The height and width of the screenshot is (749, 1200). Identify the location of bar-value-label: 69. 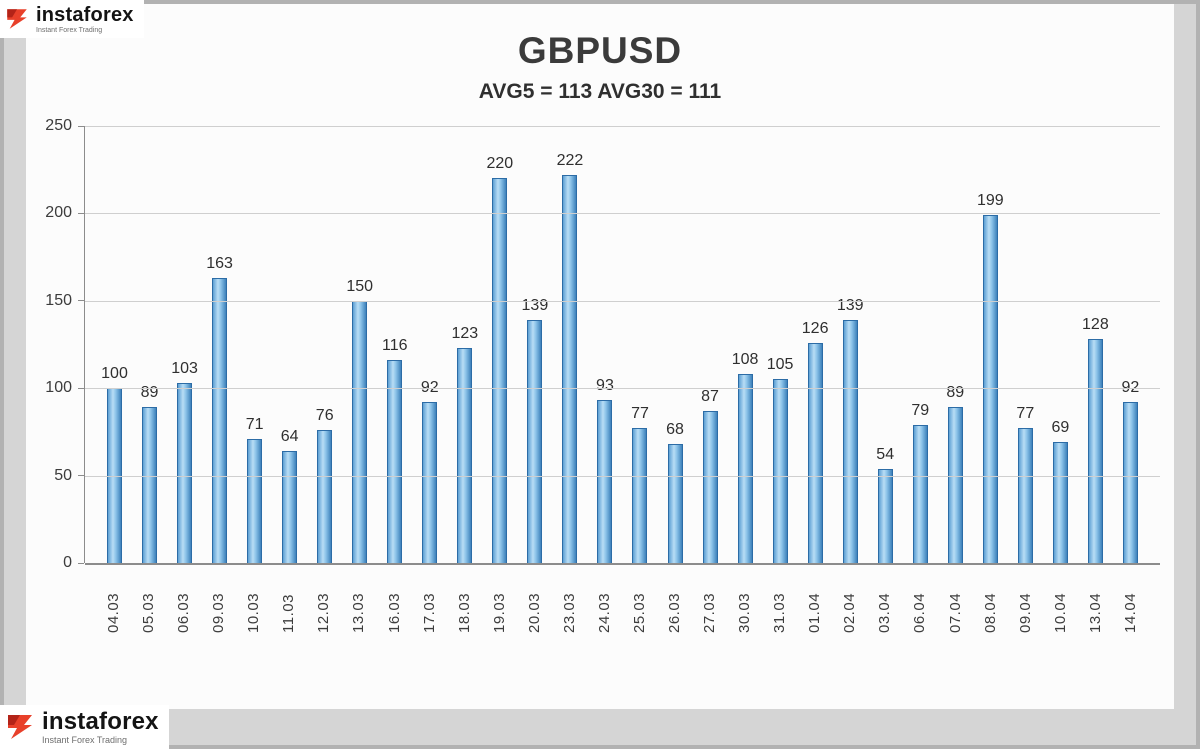
(1060, 428).